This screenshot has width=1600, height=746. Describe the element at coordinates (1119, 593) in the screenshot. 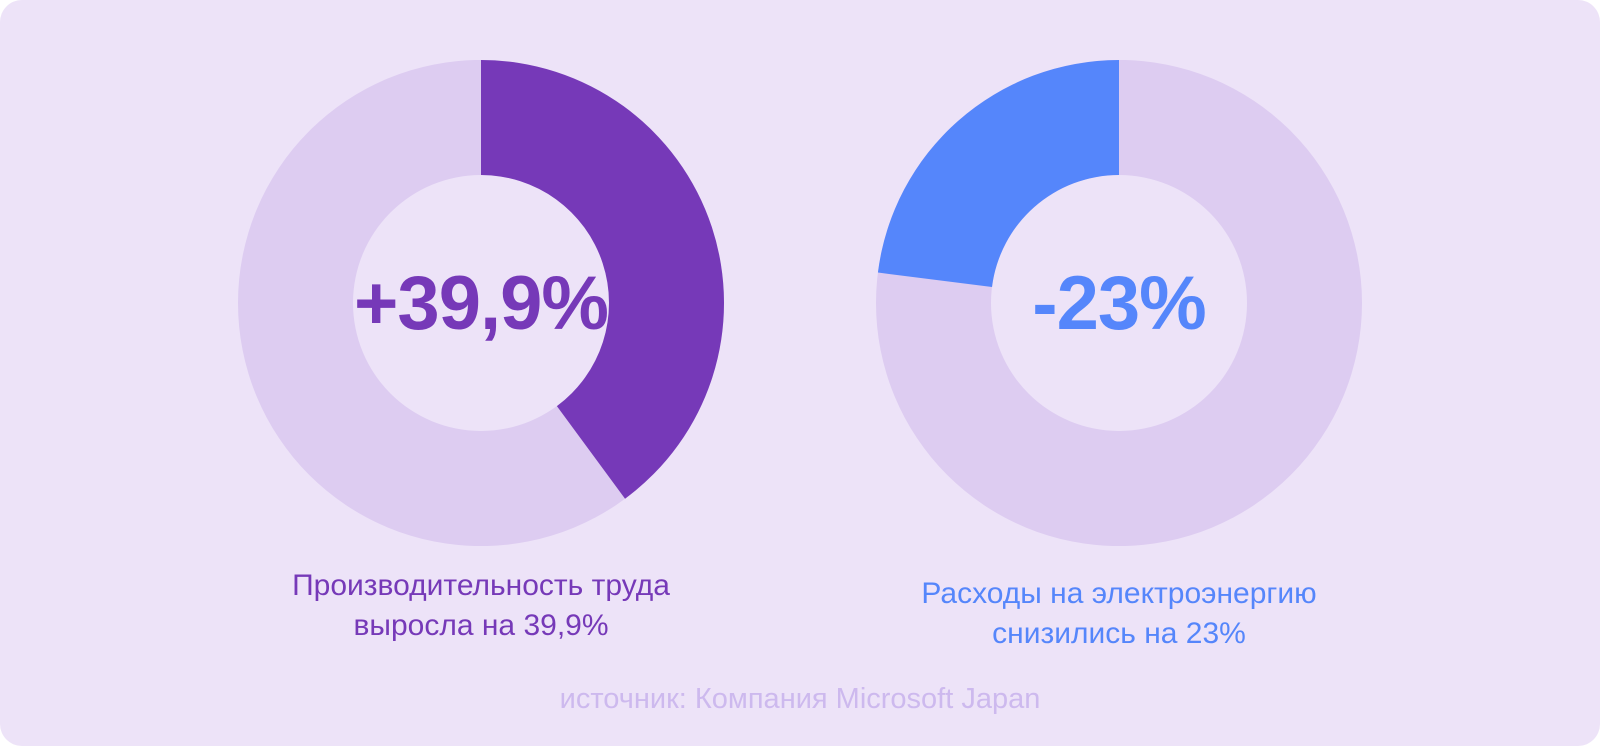

I see `energy-caption-line1: Расходы на электроэнергию` at that location.